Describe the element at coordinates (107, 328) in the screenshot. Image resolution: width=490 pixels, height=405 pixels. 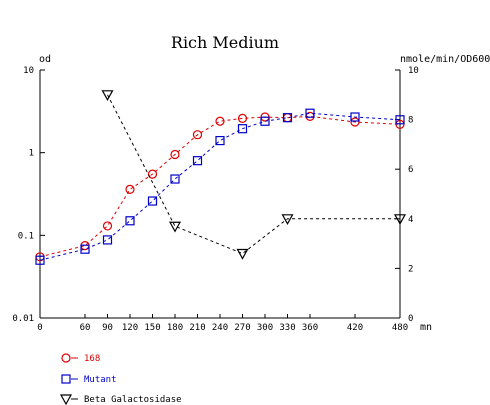
I see `x-tick-label: 90` at that location.